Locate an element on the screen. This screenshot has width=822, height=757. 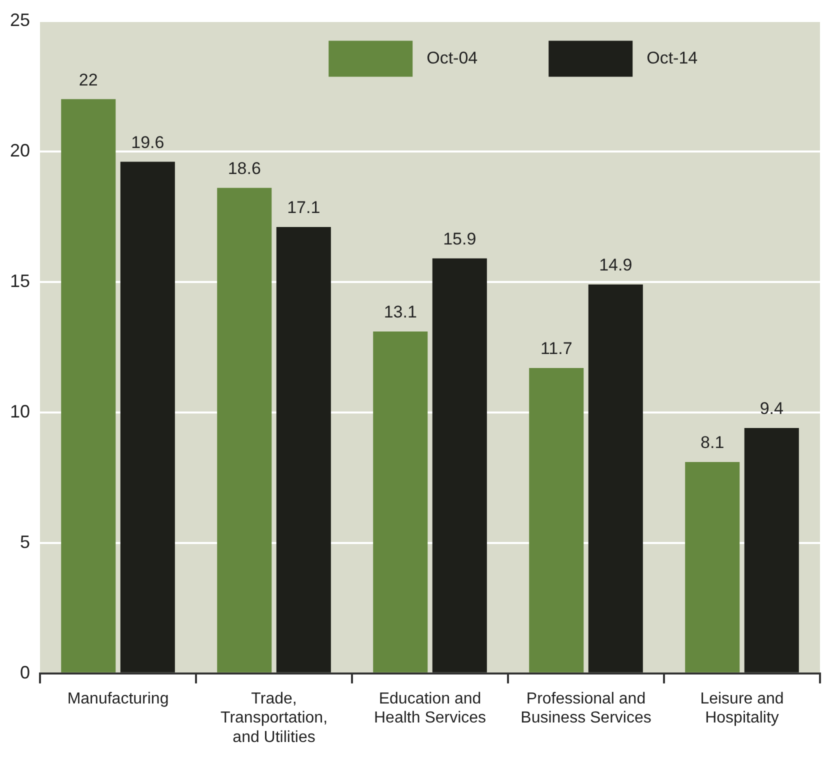
y-tick-label: 25 is located at coordinates (20, 20).